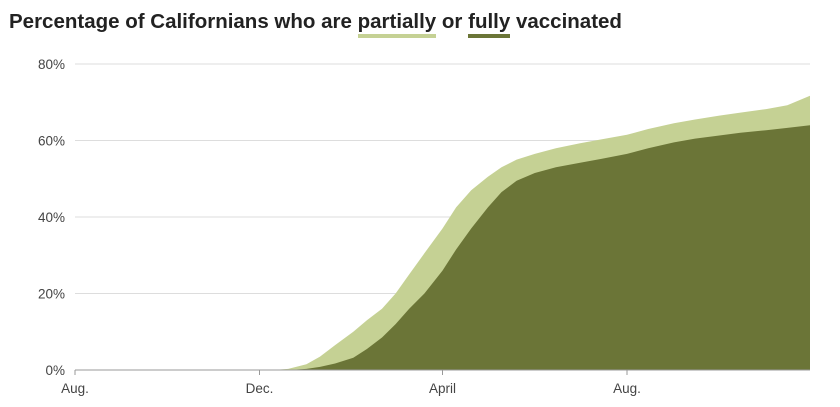 The height and width of the screenshot is (407, 840). I want to click on y-tick-label: 20%, so click(51, 294).